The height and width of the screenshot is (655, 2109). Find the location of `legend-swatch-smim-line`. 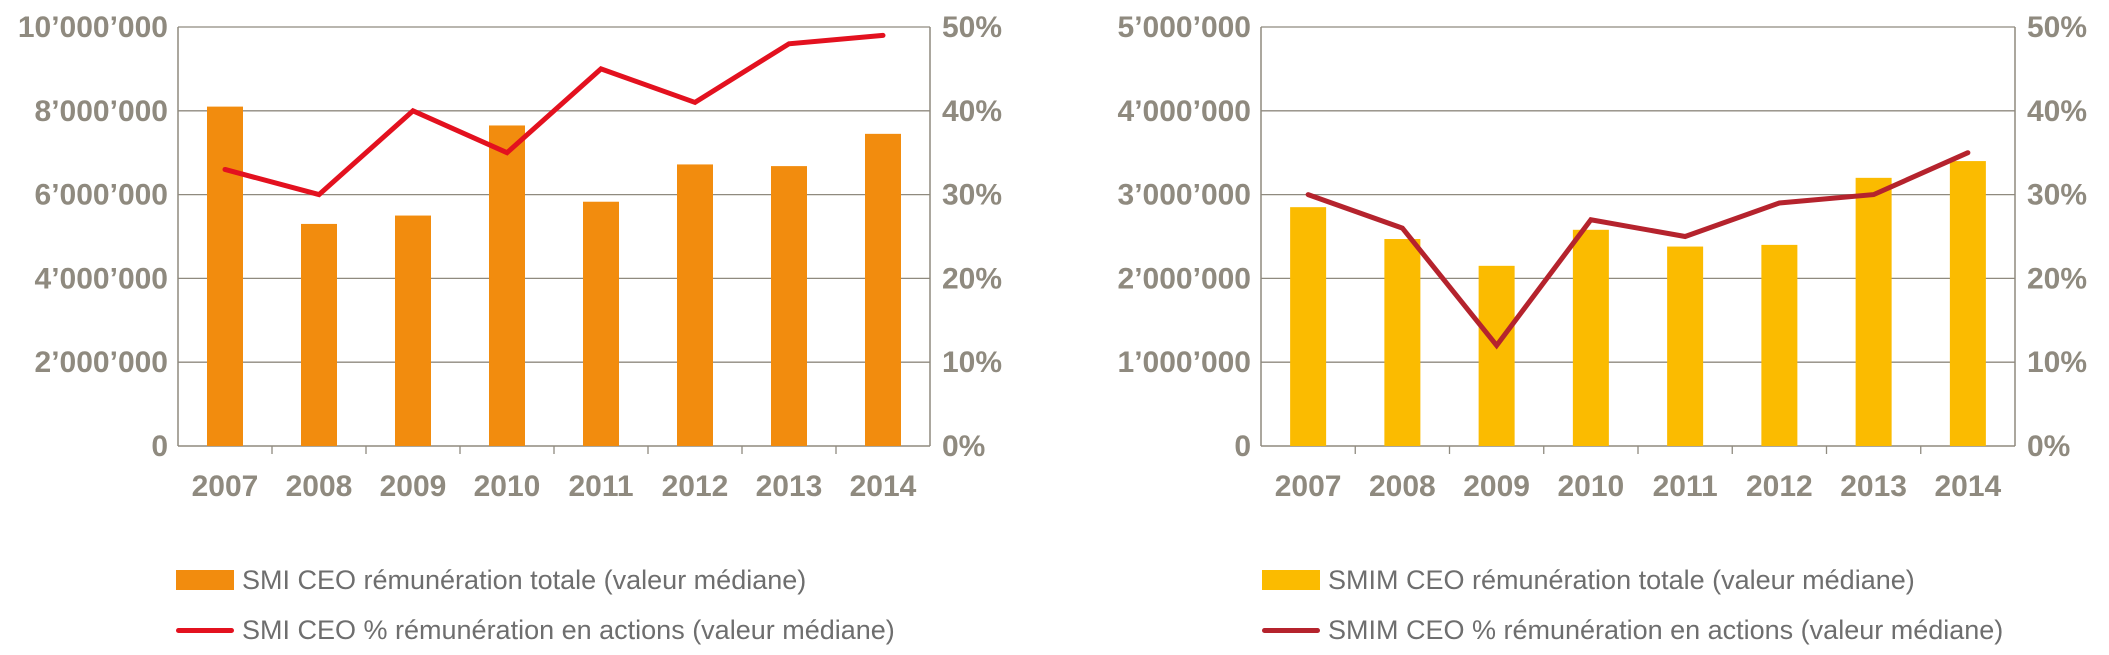

legend-swatch-smim-line is located at coordinates (1291, 630).